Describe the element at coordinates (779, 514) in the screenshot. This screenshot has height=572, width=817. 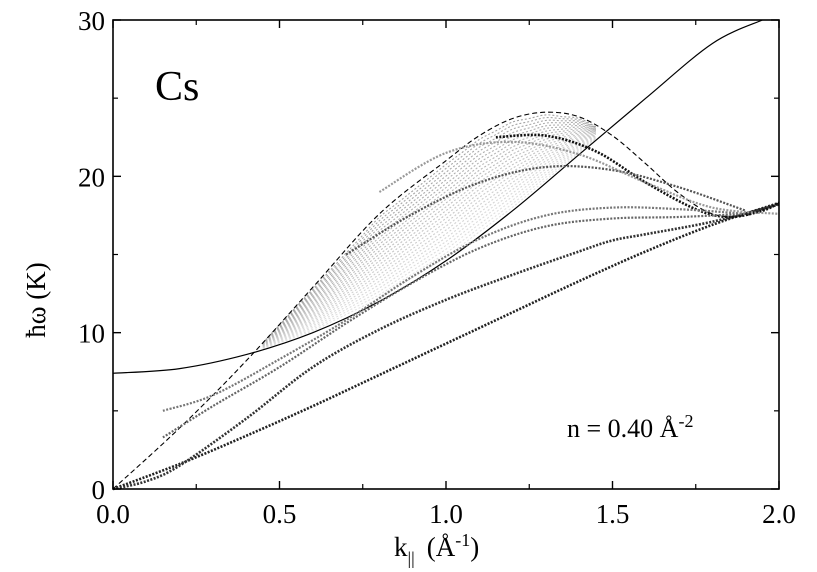
I see `x-tick-label: 2.0` at that location.